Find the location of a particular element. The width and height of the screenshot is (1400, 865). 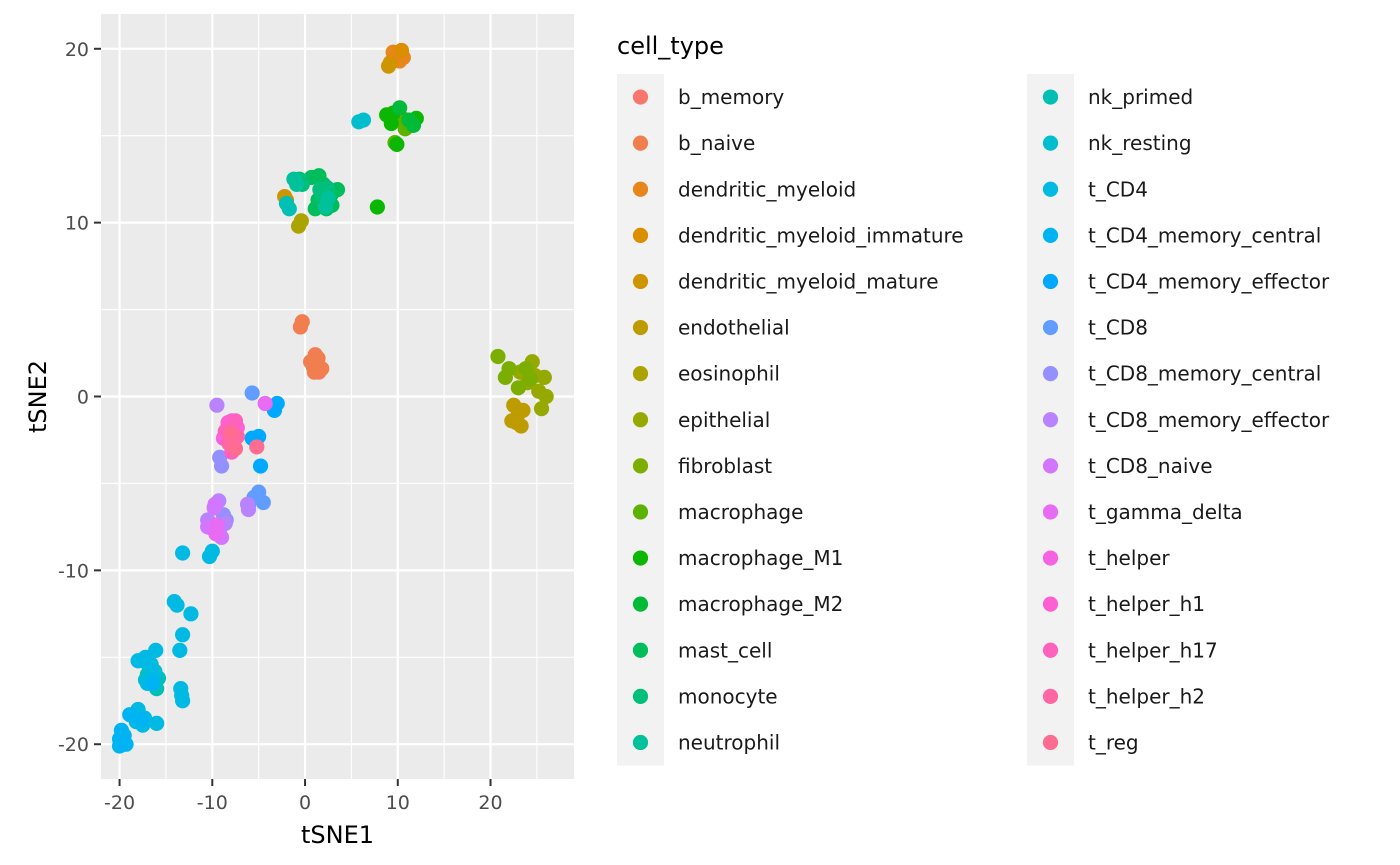

y-axis: -20 -10 0 10 20 is located at coordinates (79, 397).